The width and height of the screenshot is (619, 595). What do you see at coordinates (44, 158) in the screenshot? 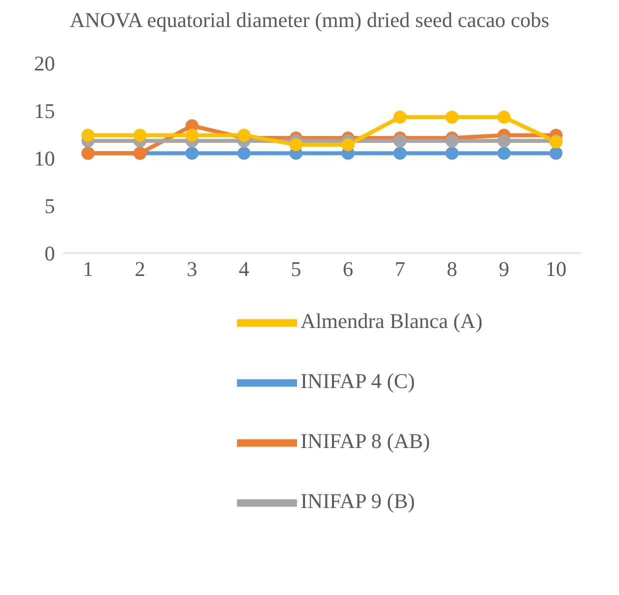
I see `y-tick-label: 10` at bounding box center [44, 158].